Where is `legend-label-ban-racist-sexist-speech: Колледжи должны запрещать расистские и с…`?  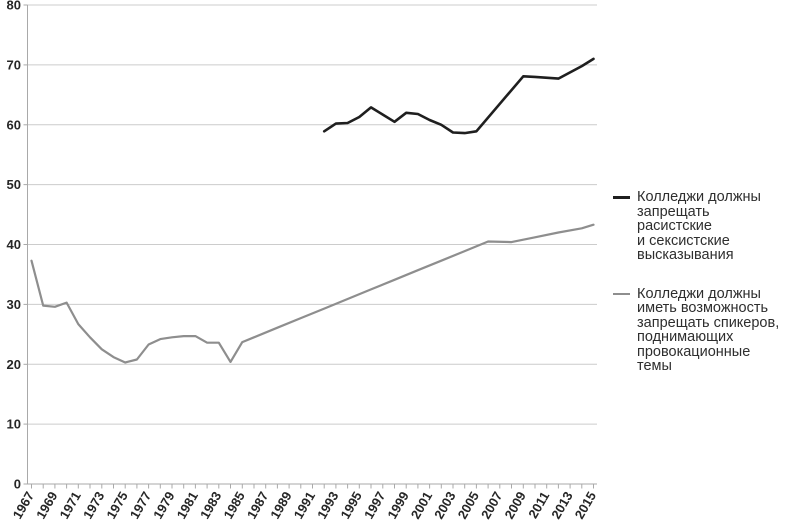 legend-label-ban-racist-sexist-speech: Колледжи должны запрещать расистские и с… is located at coordinates (699, 226).